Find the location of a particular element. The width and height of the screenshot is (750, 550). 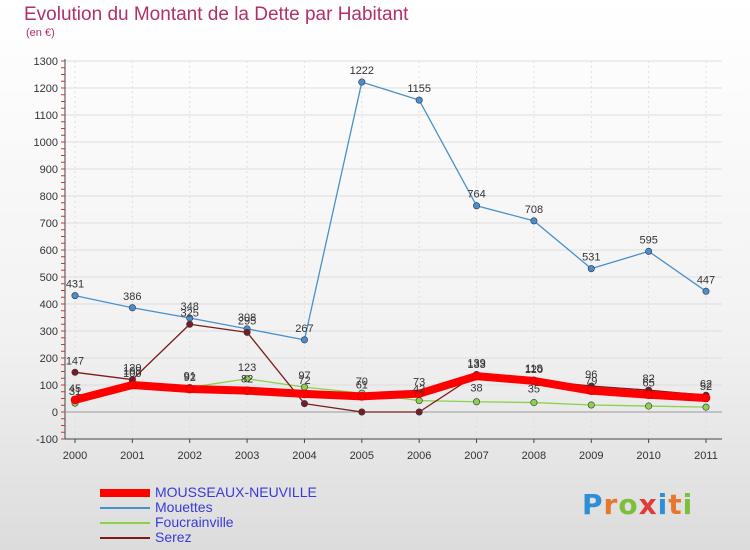

proxiti-logo: Proxiti is located at coordinates (637, 504).